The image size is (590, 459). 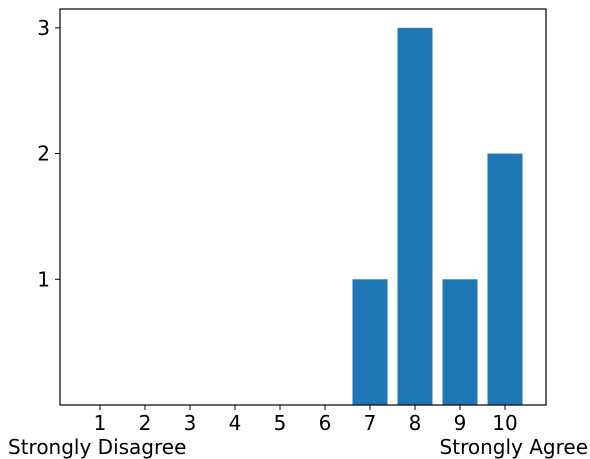 I want to click on high-extreme-label: Strongly Agree, so click(x=514, y=447).